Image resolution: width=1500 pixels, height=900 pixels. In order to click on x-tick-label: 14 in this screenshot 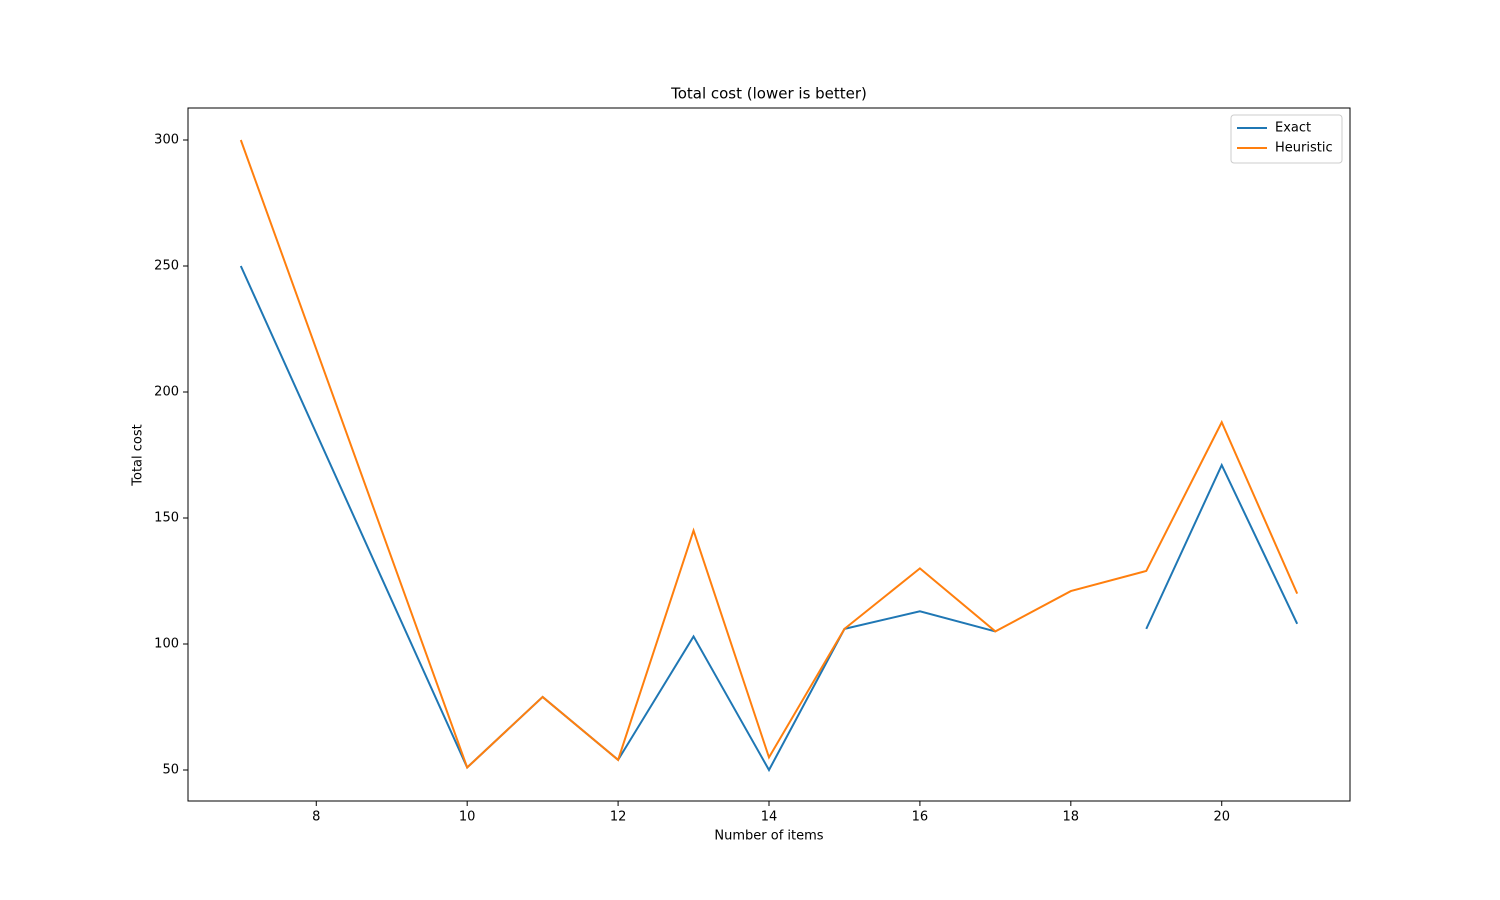, I will do `click(769, 817)`.